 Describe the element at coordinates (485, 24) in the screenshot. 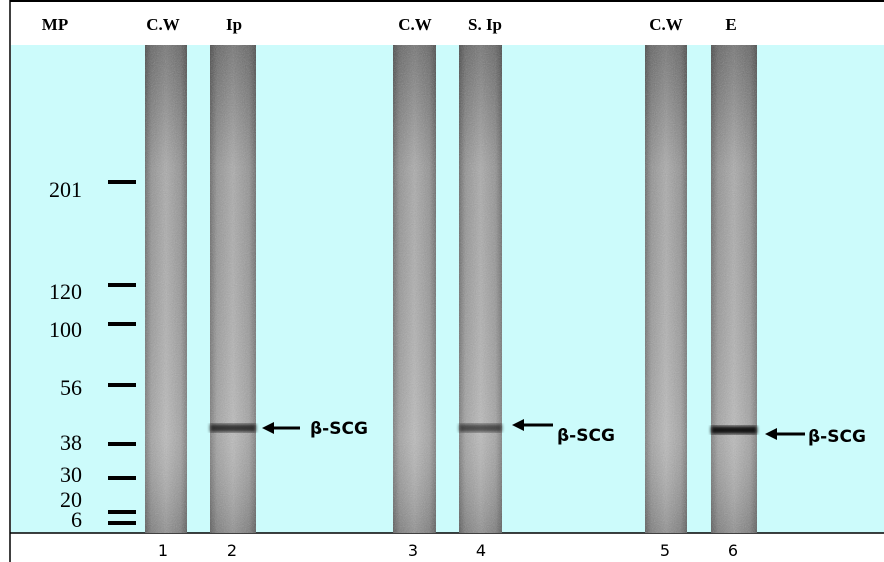

I see `lane-header: S. Ip` at that location.